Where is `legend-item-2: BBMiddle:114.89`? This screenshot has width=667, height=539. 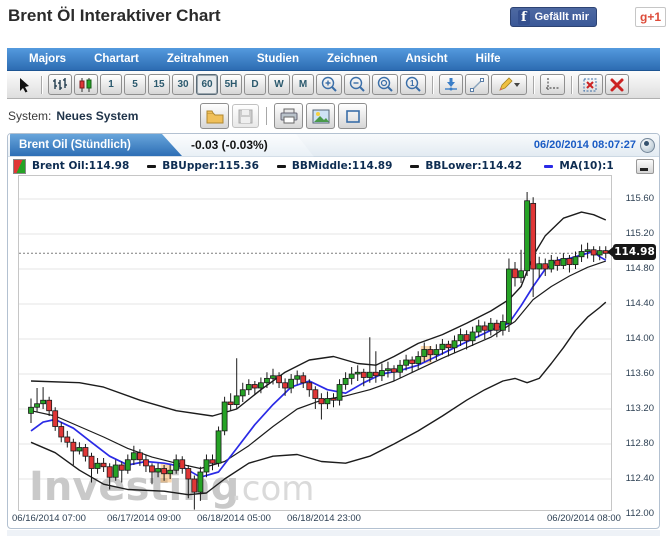
legend-item-2: BBMiddle:114.89 is located at coordinates (334, 166).